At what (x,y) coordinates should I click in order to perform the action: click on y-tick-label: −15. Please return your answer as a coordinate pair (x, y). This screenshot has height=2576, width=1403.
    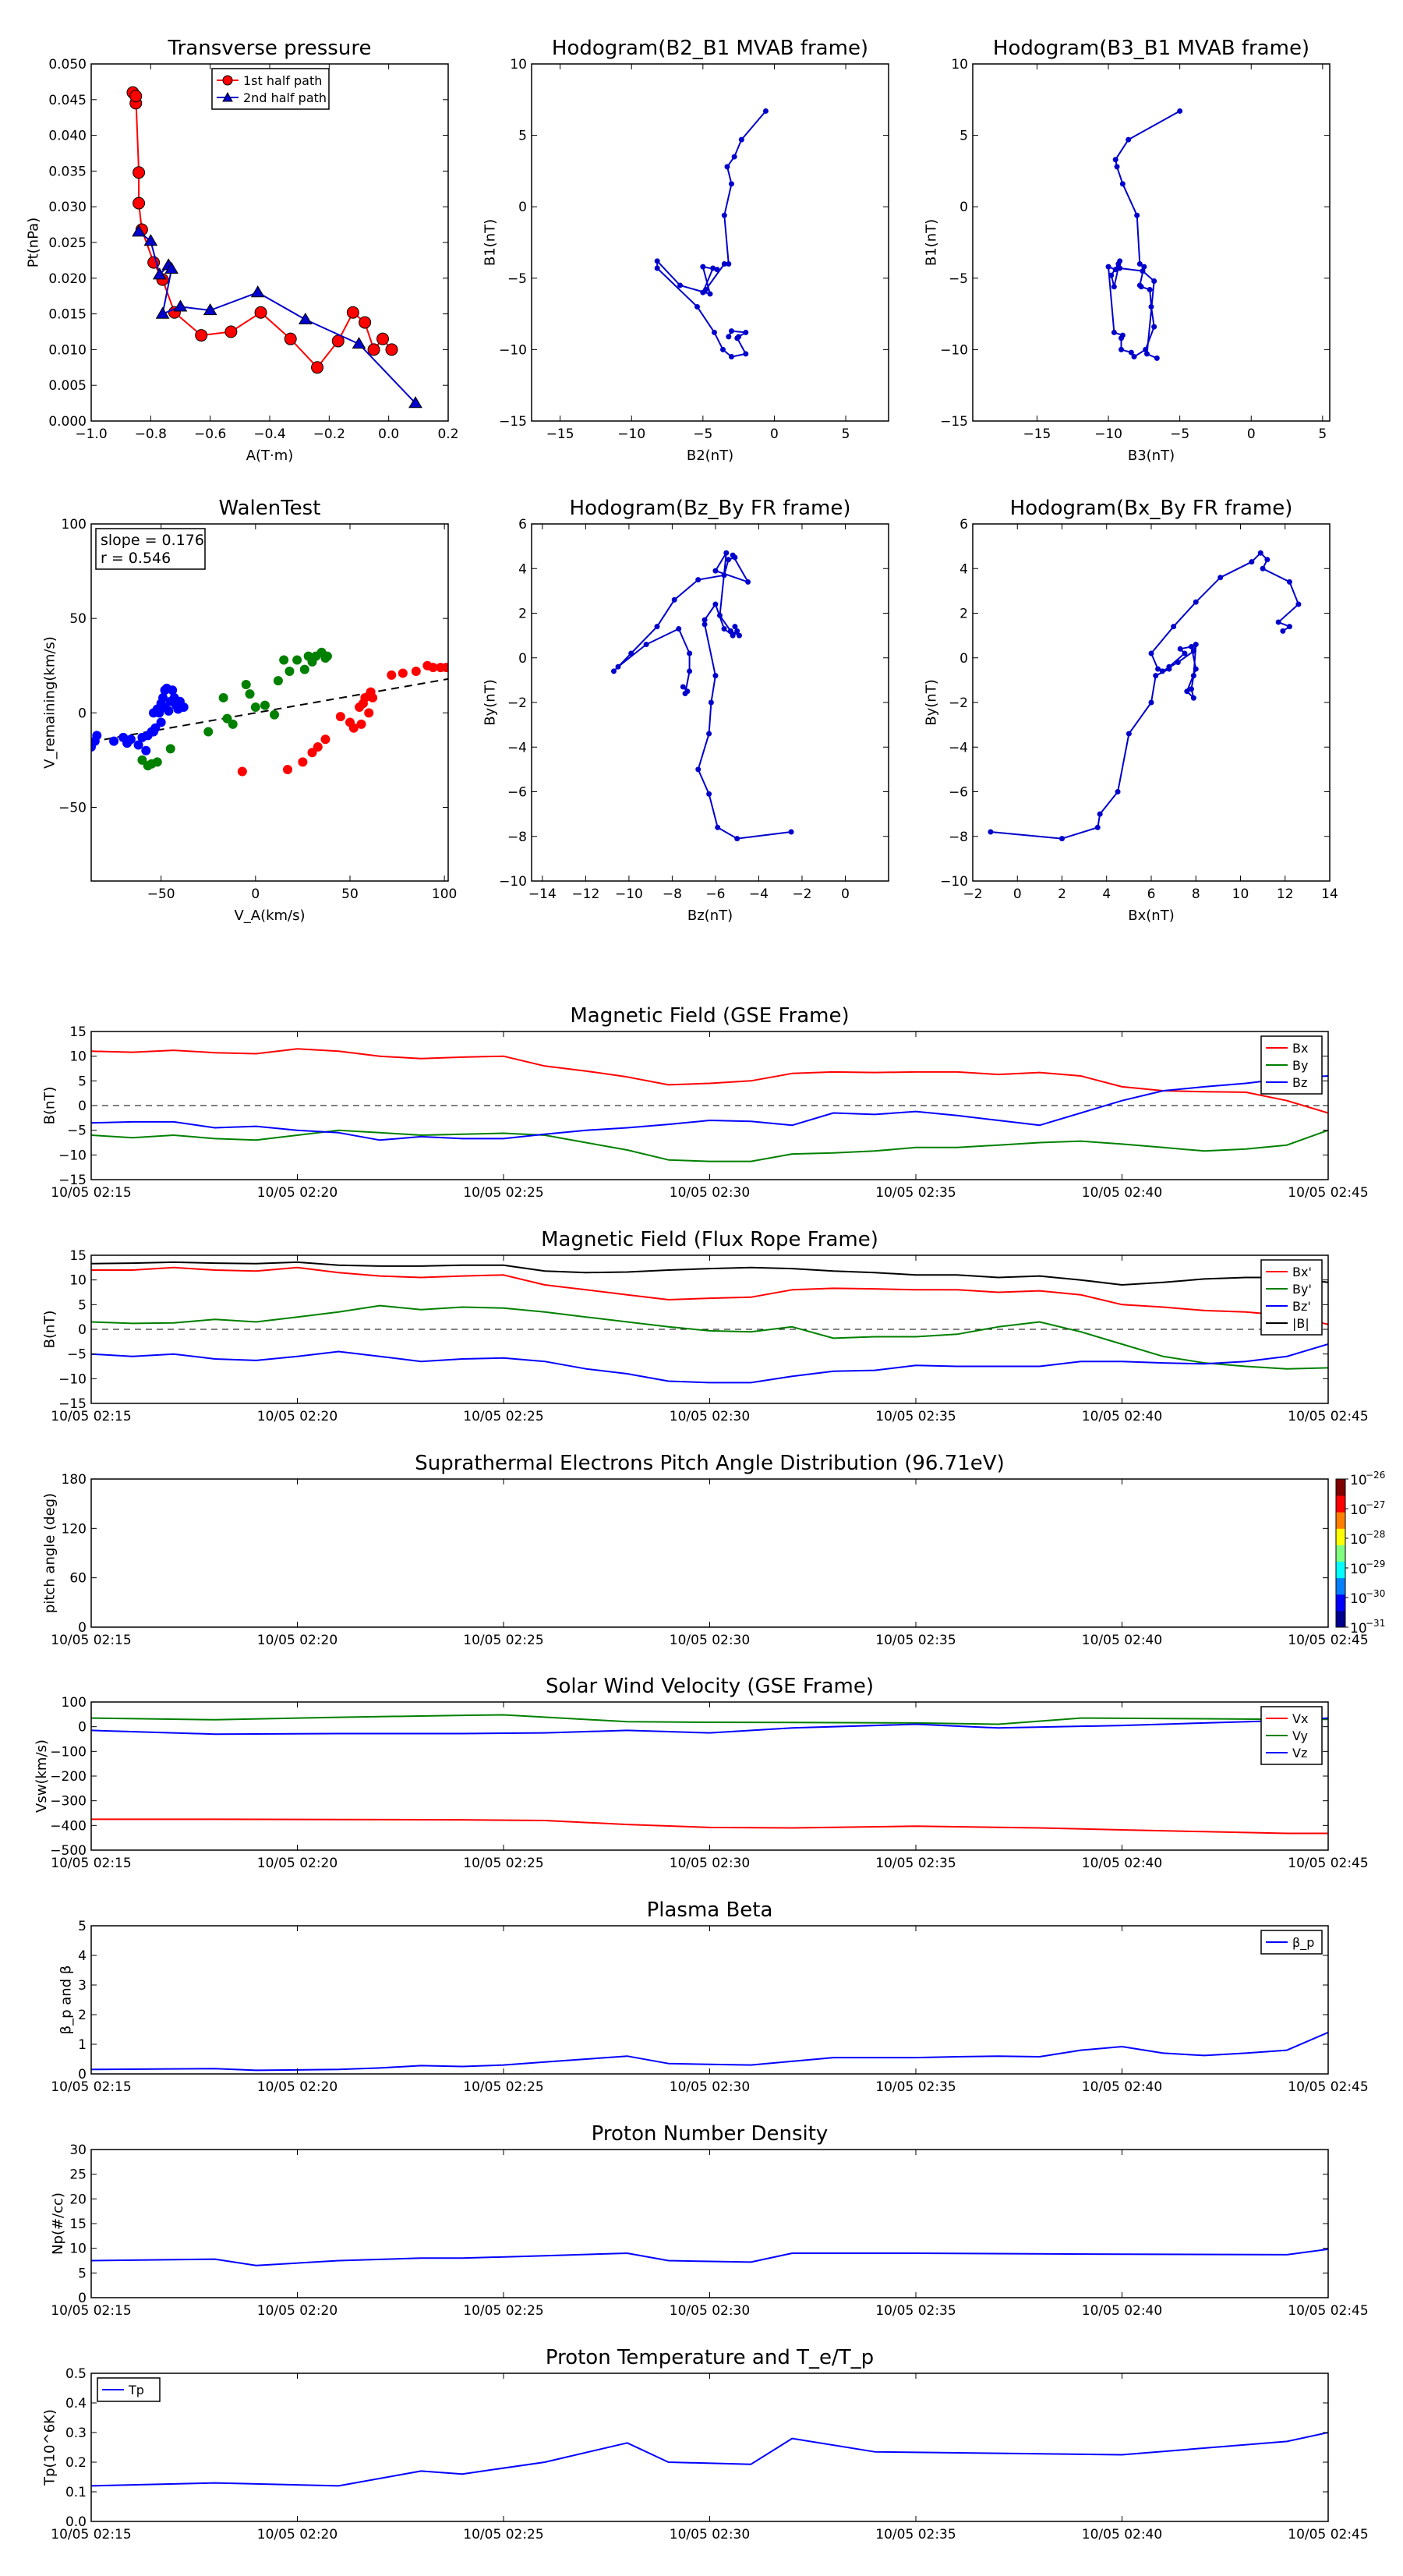
    Looking at the image, I should click on (72, 1180).